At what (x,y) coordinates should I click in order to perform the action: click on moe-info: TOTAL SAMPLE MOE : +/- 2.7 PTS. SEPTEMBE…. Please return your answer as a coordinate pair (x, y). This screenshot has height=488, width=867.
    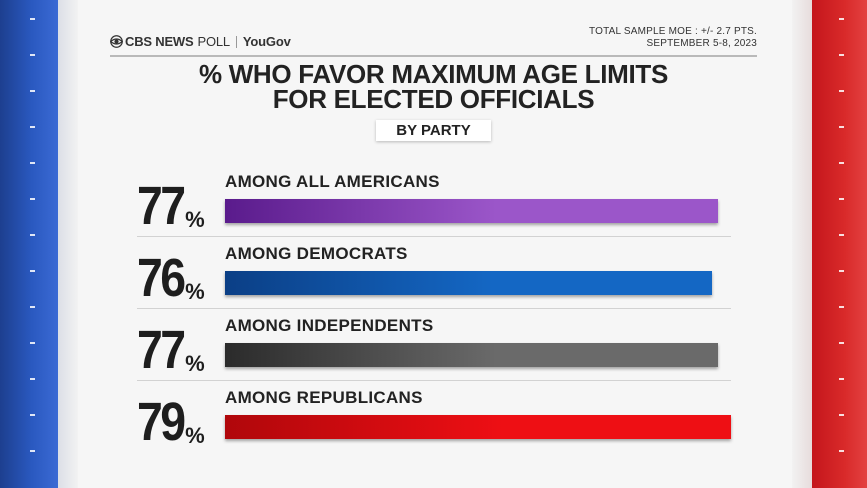
    Looking at the image, I should click on (673, 38).